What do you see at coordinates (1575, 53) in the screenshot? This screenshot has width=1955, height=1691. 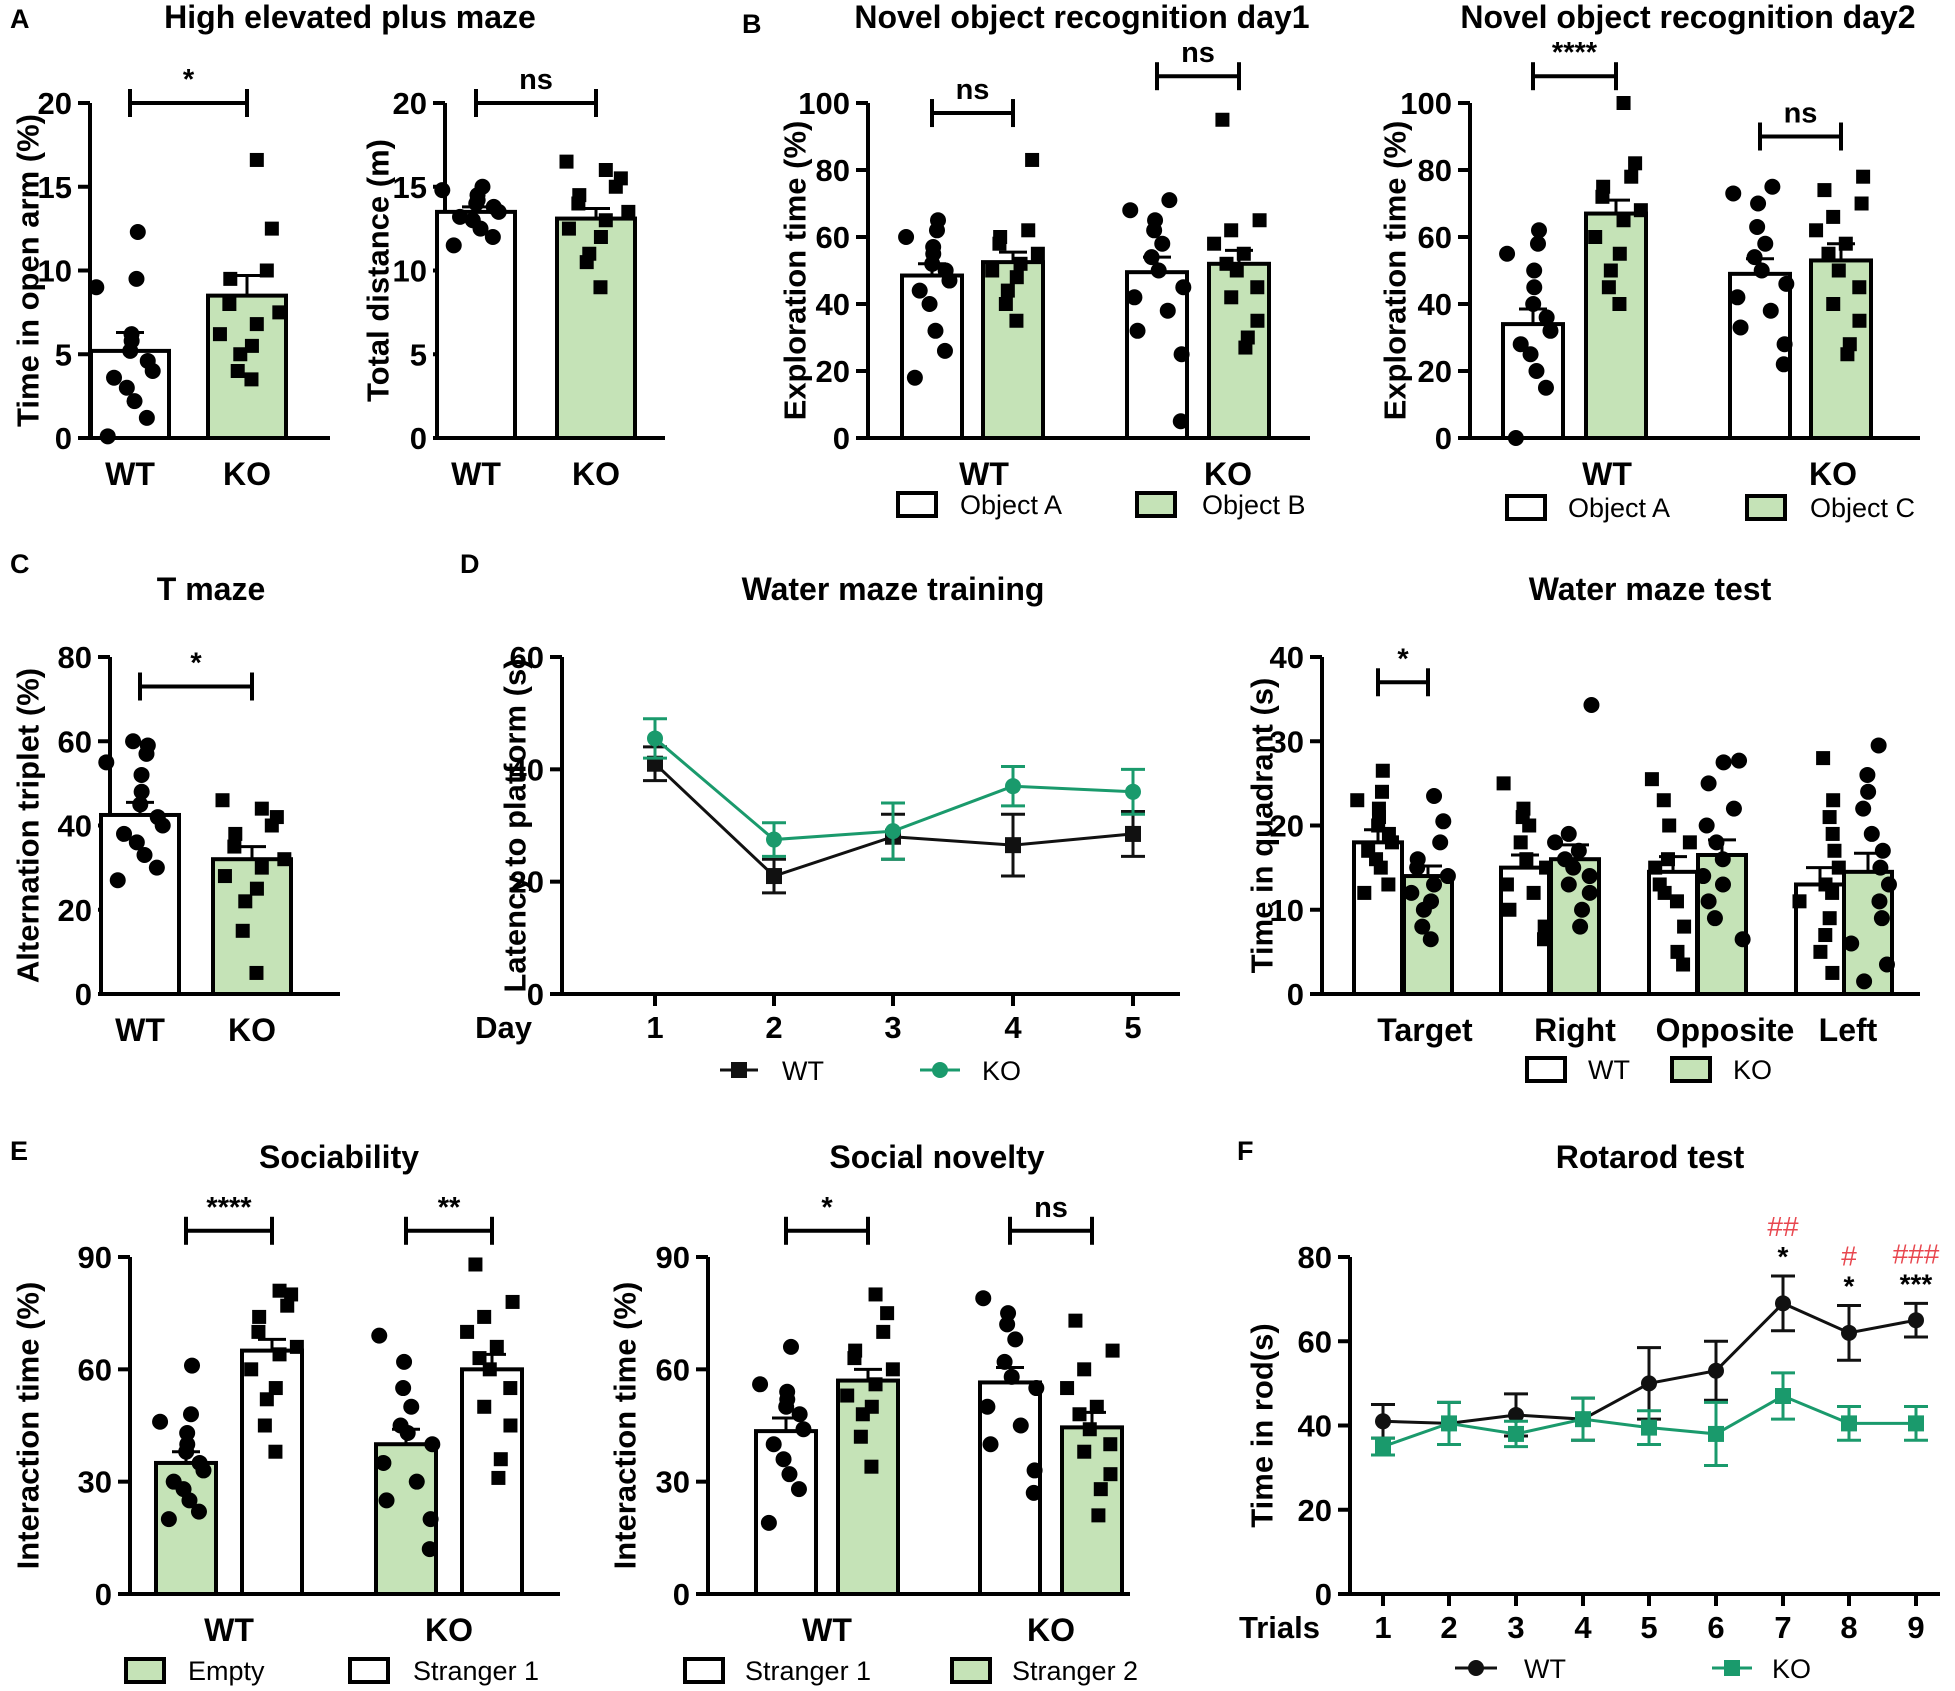 I see `sig-label: ****` at bounding box center [1575, 53].